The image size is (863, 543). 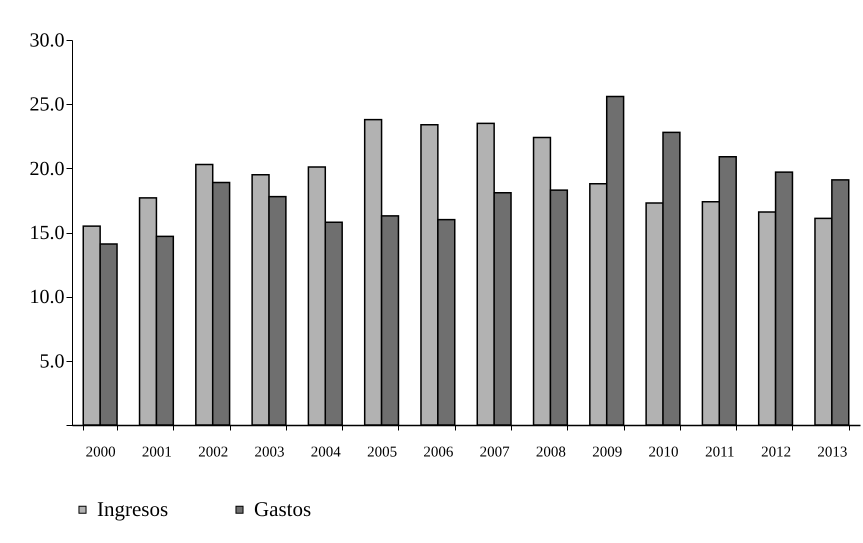 I want to click on y-tick-label: 30.0, so click(x=47, y=41).